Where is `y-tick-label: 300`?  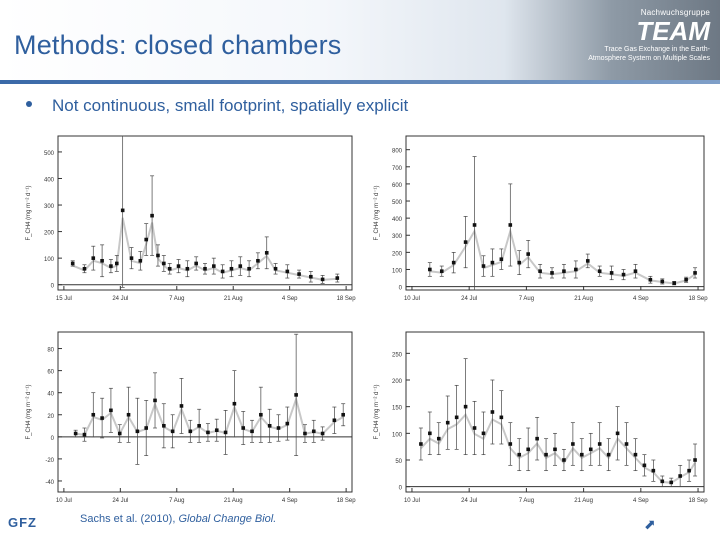 y-tick-label: 300 is located at coordinates (49, 207).